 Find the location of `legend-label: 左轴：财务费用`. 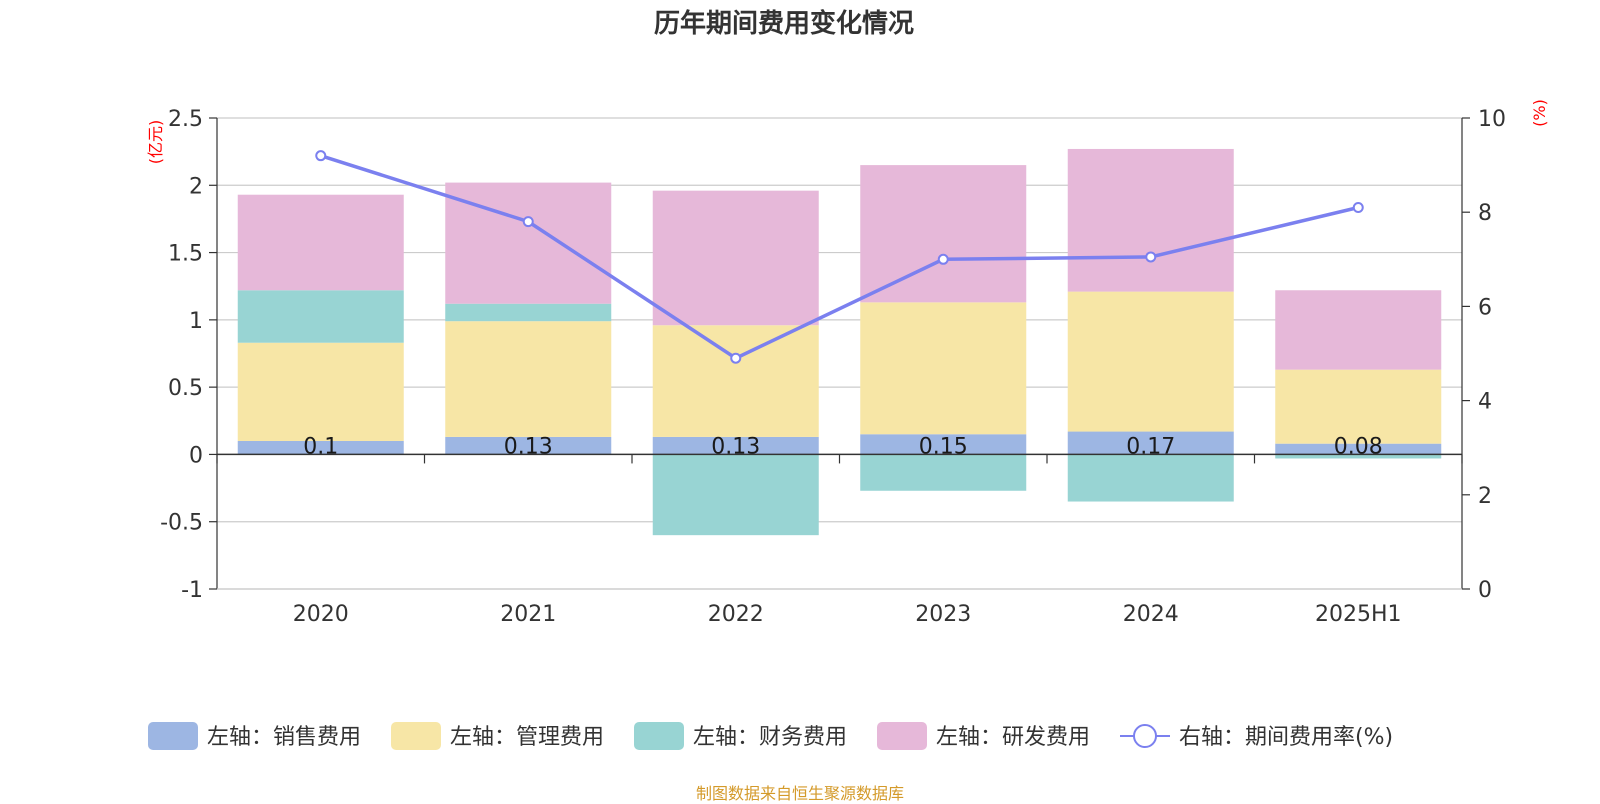

legend-label: 左轴：财务费用 is located at coordinates (770, 737).